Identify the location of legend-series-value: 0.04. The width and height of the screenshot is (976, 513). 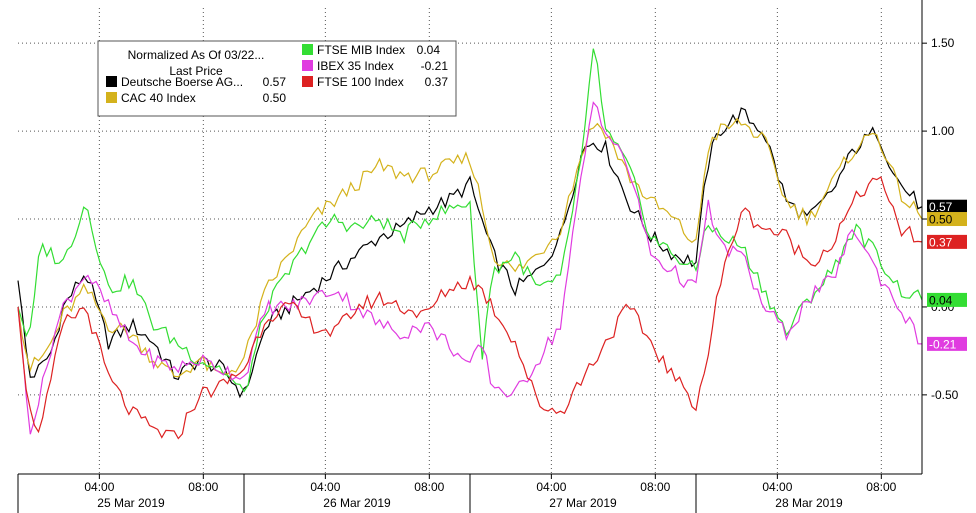
(429, 50).